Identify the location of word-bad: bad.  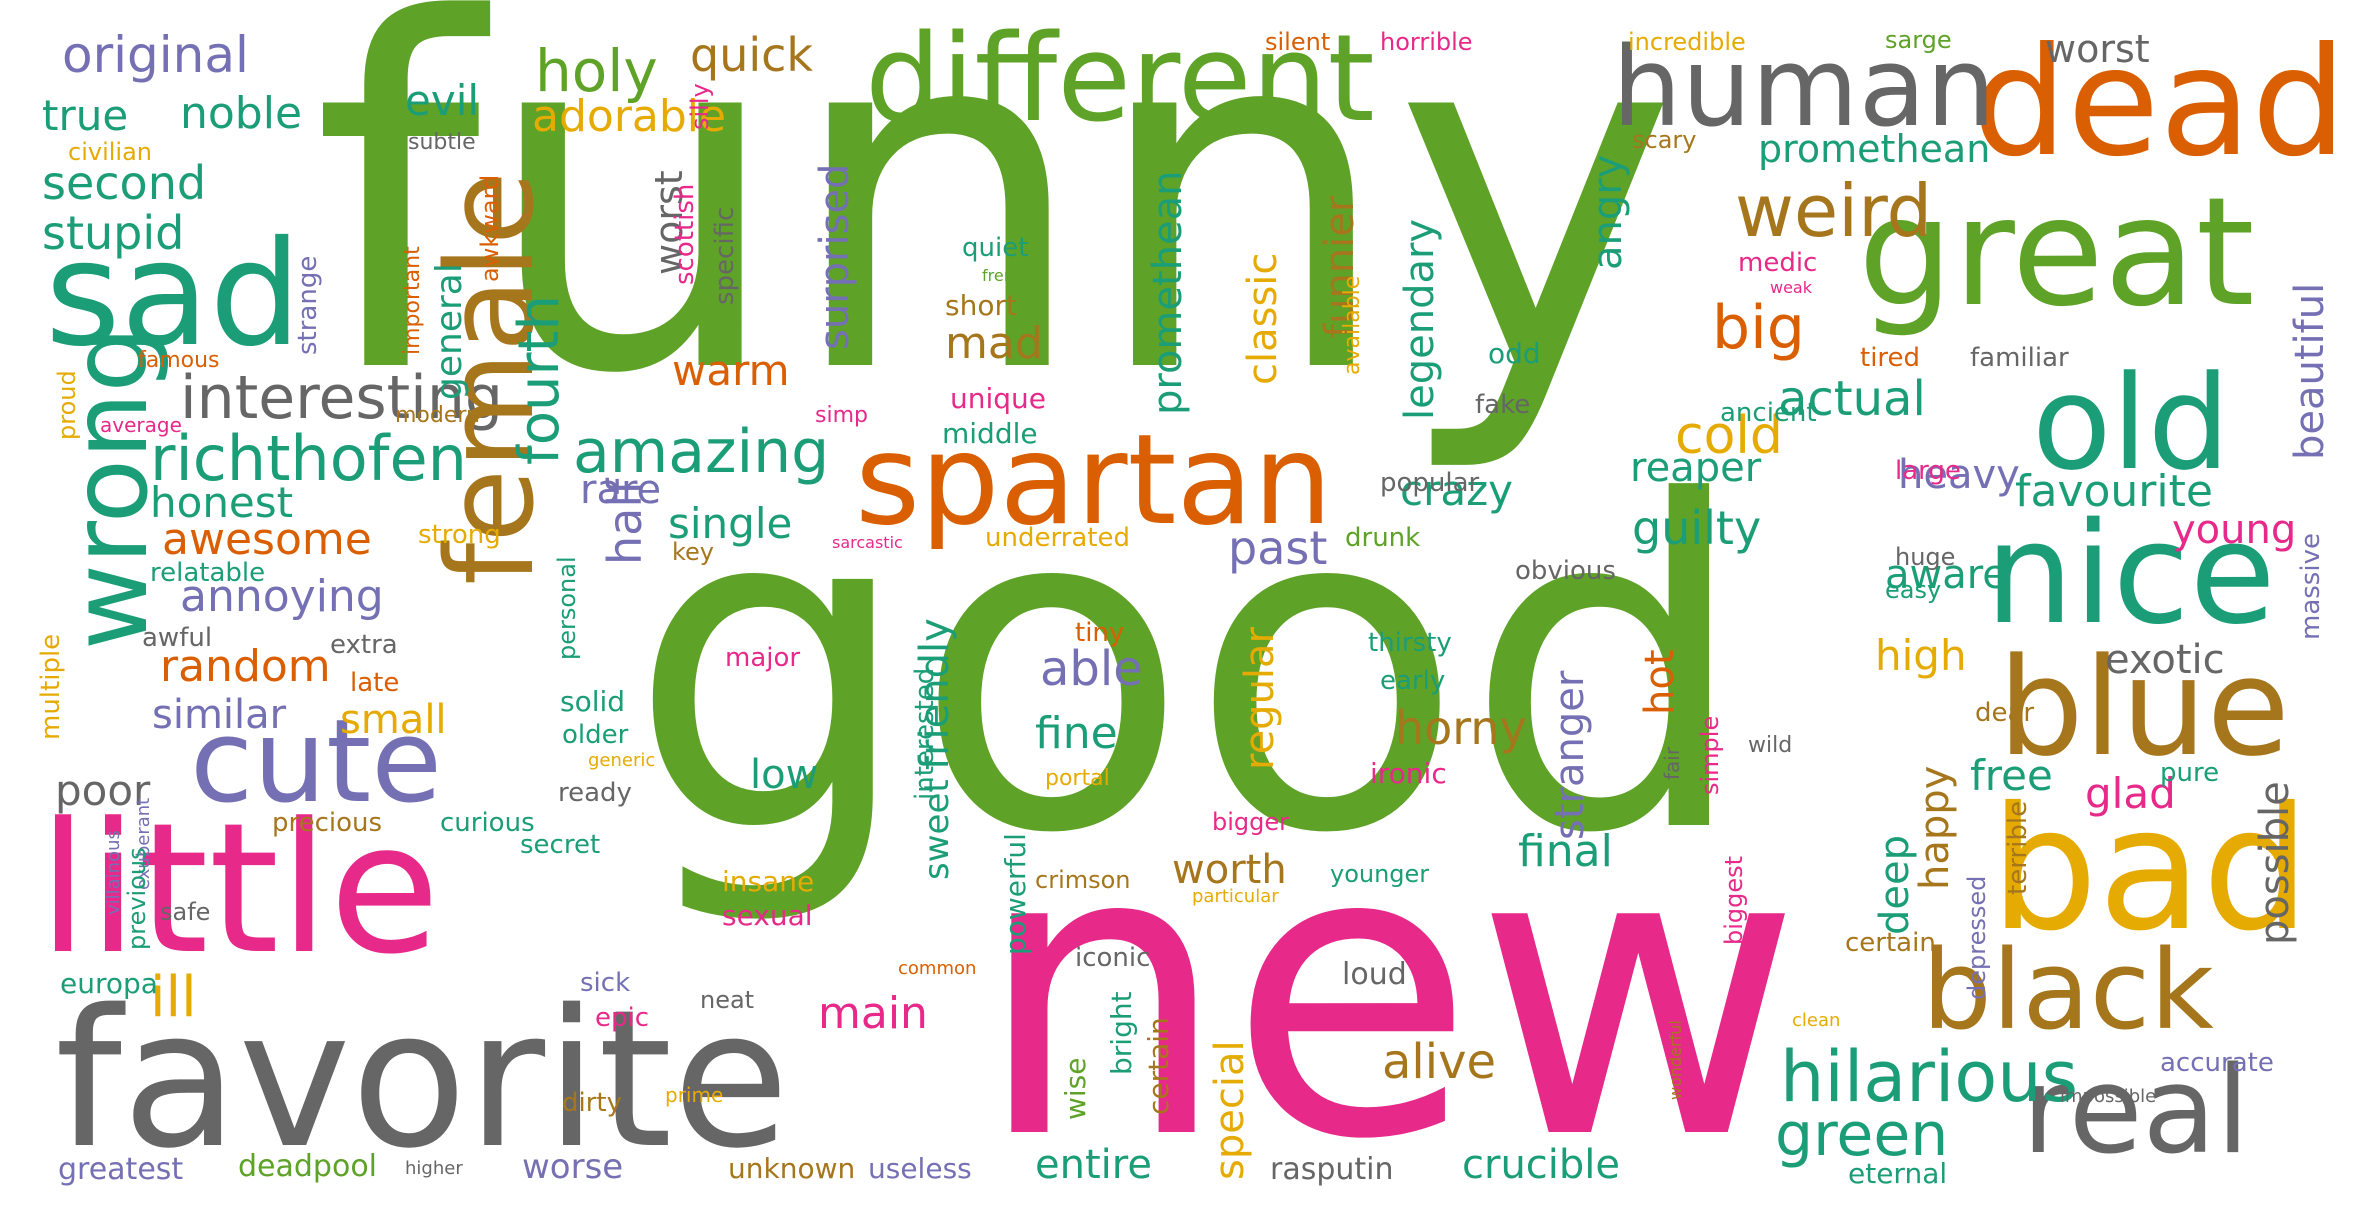
(2150, 870).